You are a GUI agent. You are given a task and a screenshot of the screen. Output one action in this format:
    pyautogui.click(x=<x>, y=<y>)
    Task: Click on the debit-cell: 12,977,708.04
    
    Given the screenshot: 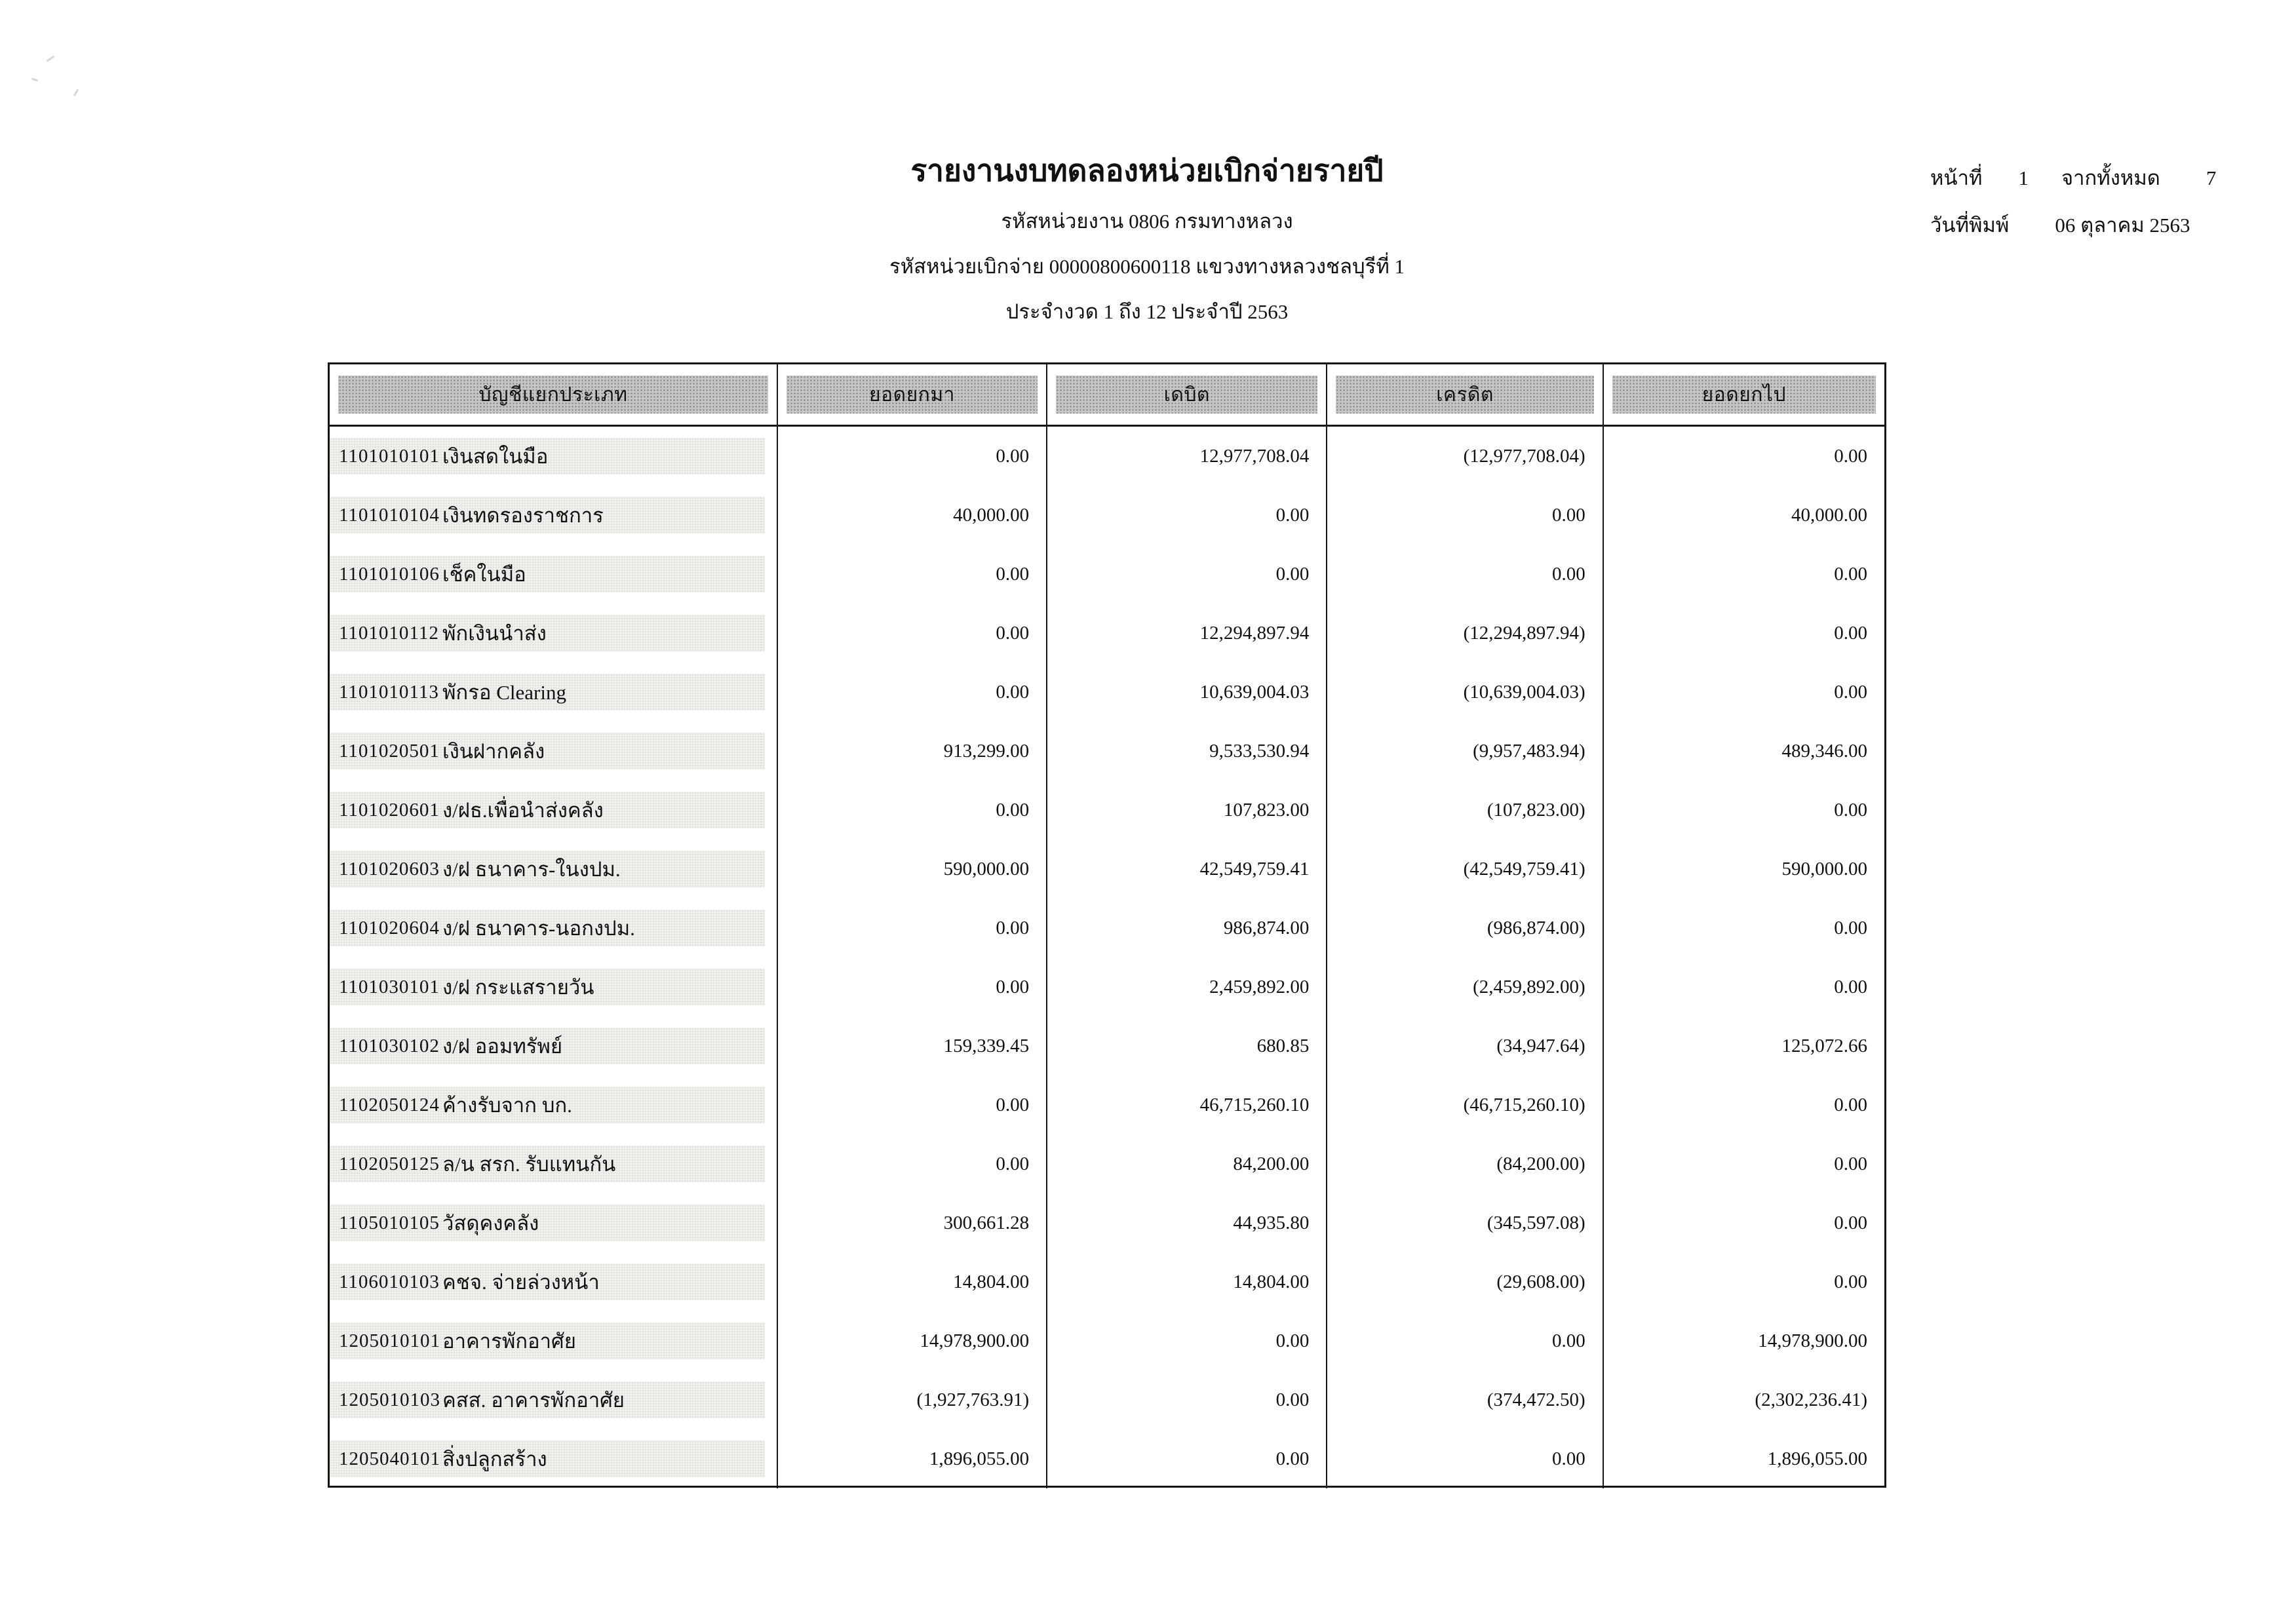 What is the action you would take?
    pyautogui.click(x=1187, y=457)
    